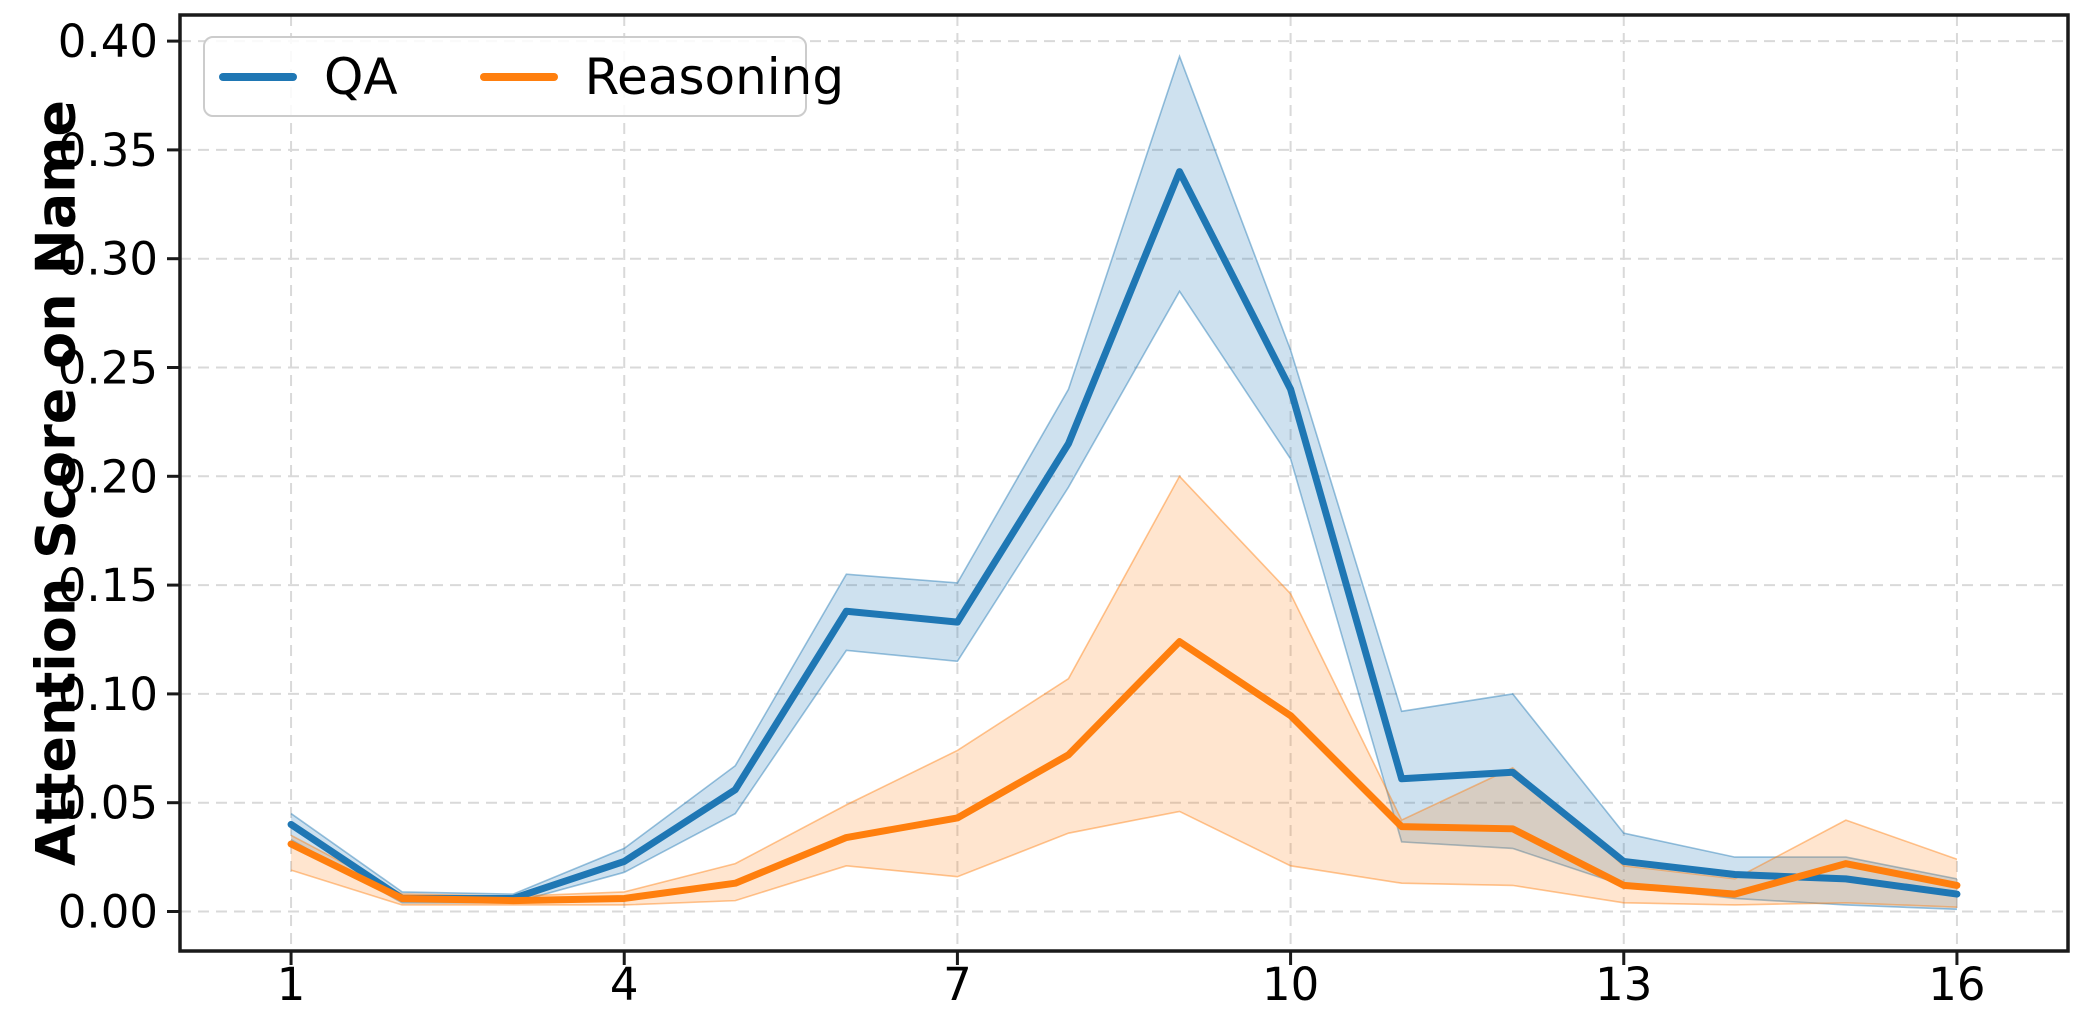  I want to click on legend-item-reasoning: Reasoning, so click(662, 76).